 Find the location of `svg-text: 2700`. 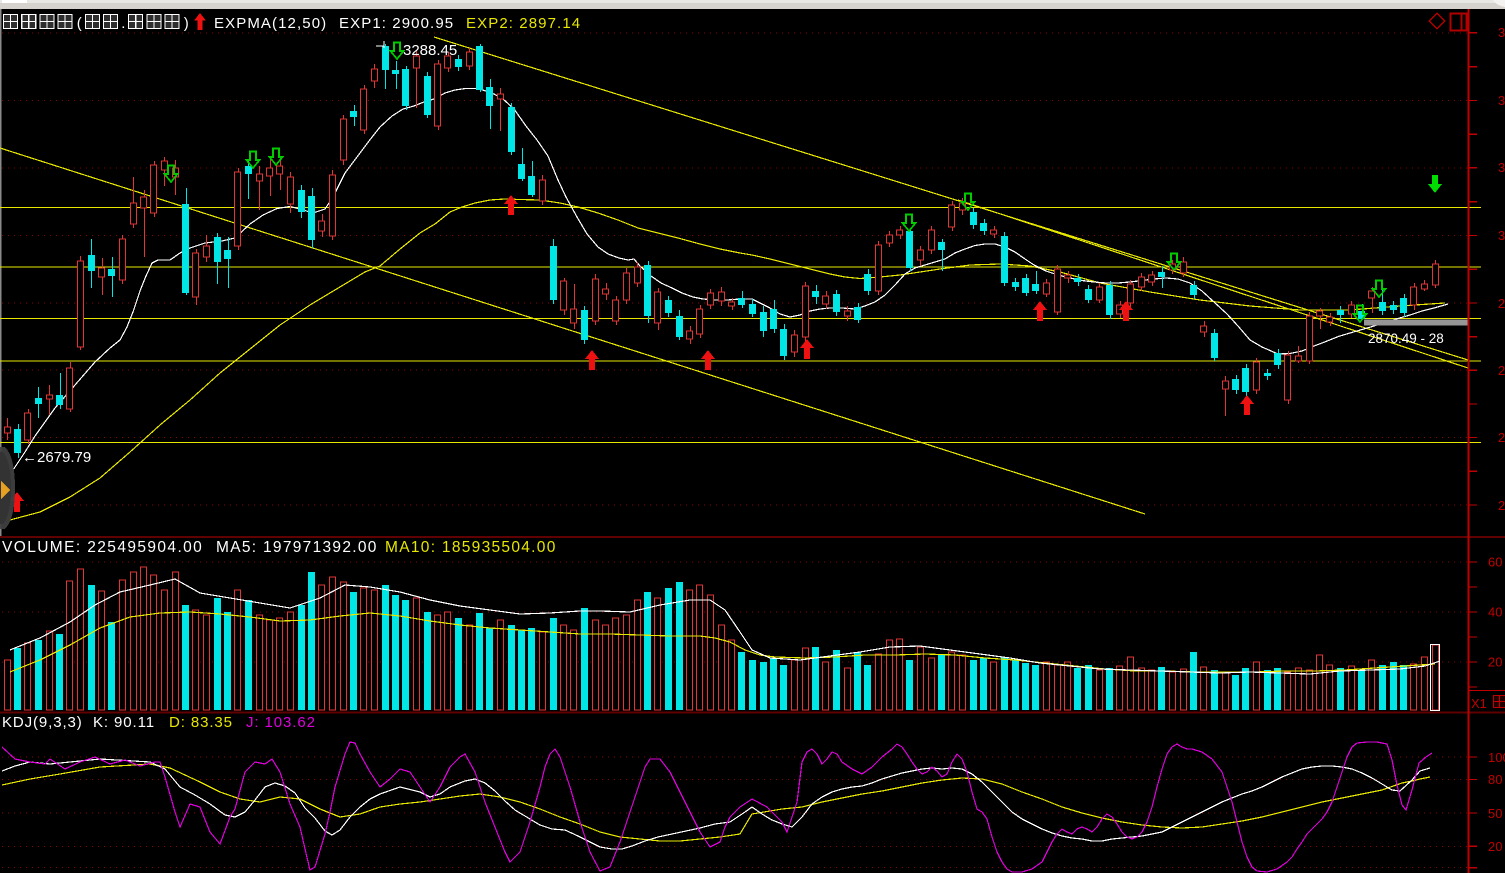

svg-text: 2700 is located at coordinates (1501, 437).